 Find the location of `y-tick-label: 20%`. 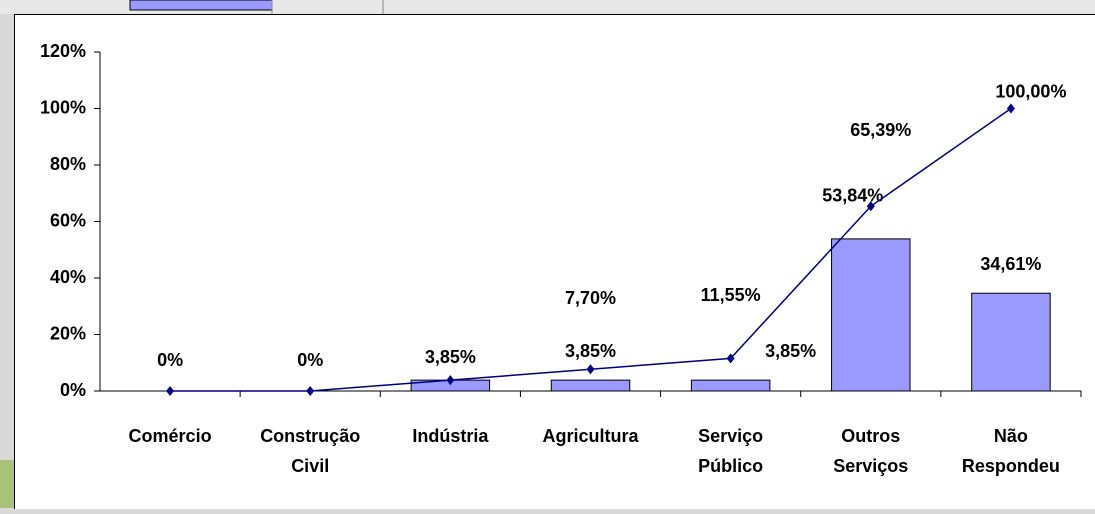

y-tick-label: 20% is located at coordinates (68, 333).